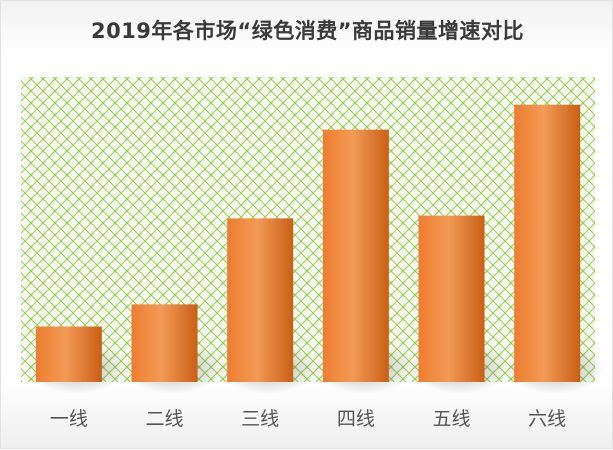 This screenshot has width=613, height=450. Describe the element at coordinates (164, 419) in the screenshot. I see `x-tick-label: 二线` at that location.